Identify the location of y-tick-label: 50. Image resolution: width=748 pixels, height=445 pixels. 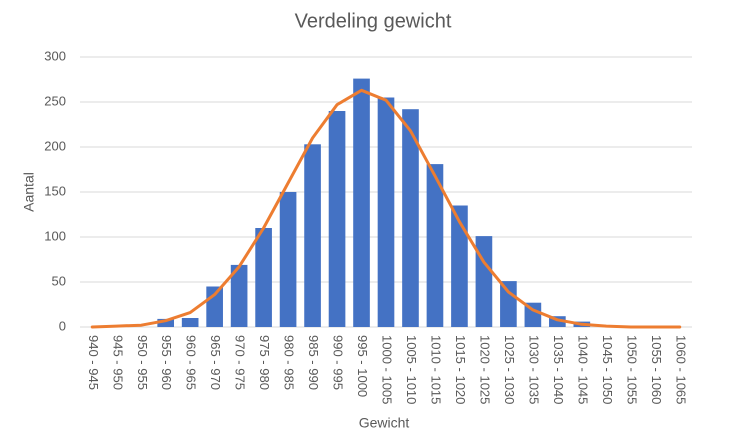
(59, 280).